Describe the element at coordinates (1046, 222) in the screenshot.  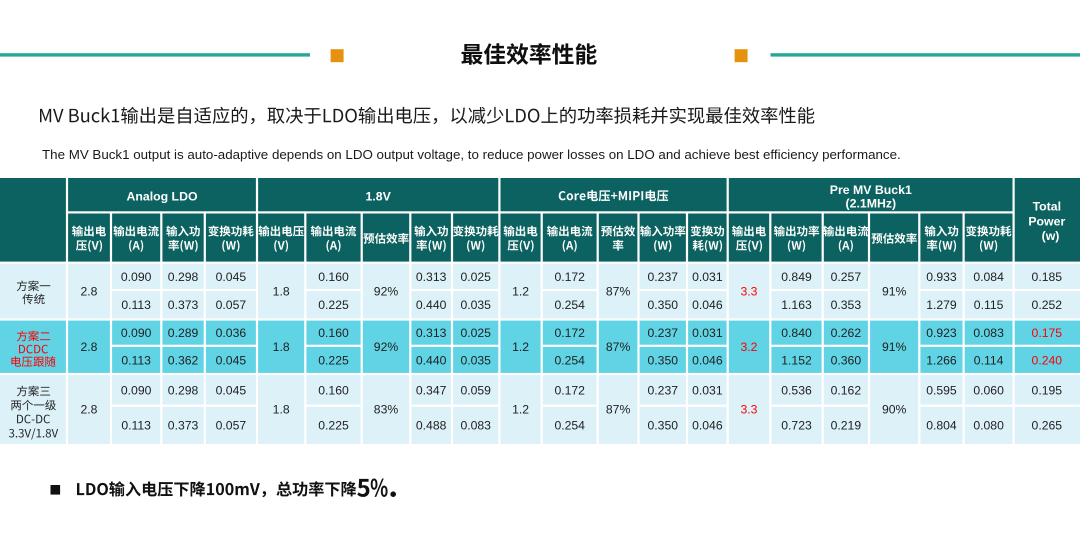
I see `svg-text: Power` at that location.